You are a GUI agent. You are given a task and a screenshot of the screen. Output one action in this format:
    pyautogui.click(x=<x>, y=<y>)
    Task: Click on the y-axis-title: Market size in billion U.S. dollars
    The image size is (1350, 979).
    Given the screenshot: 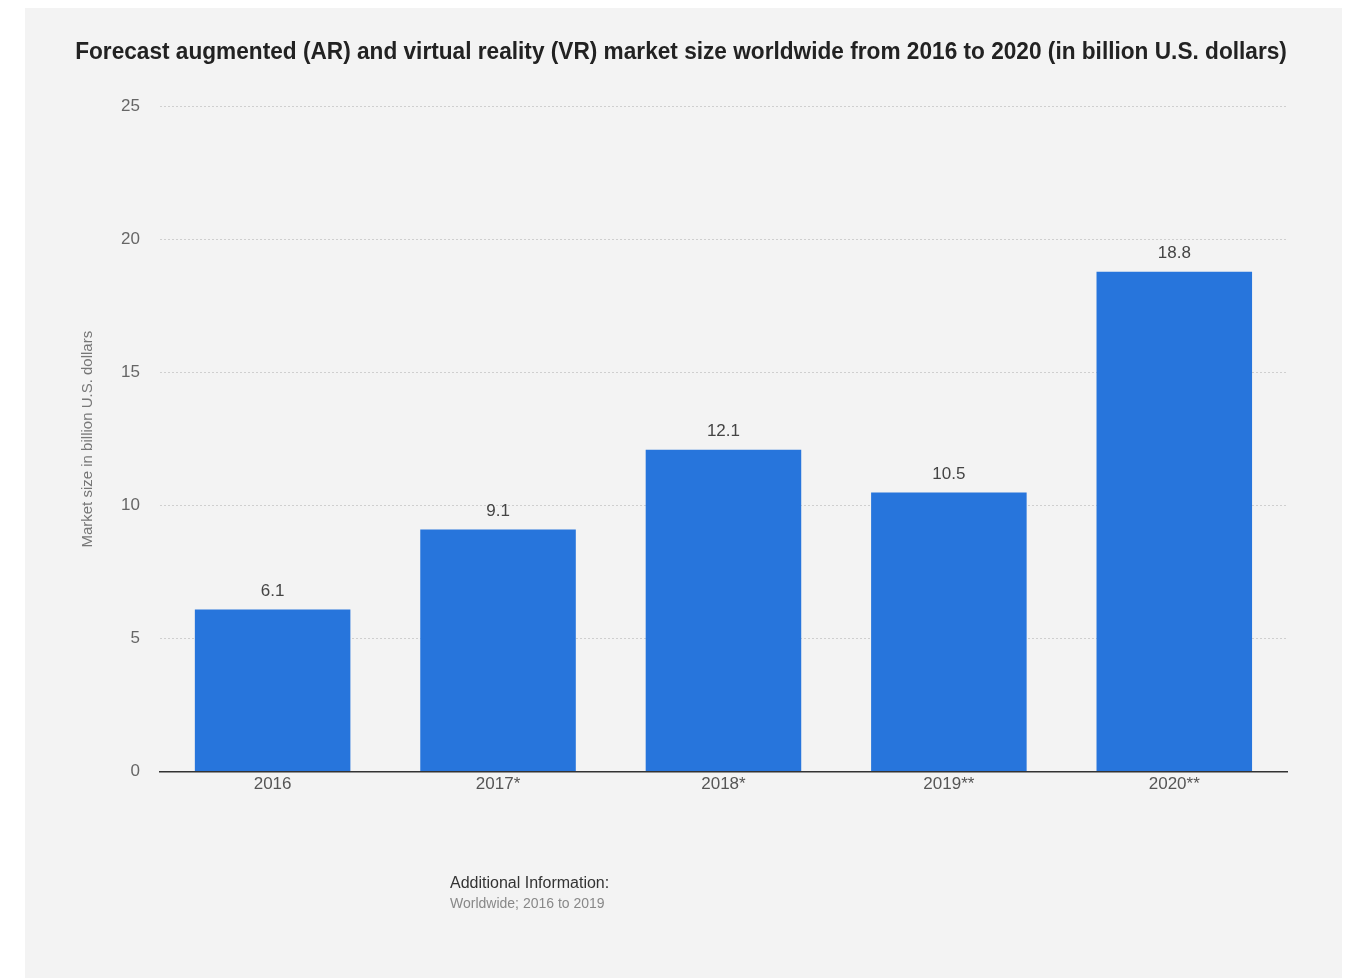 What is the action you would take?
    pyautogui.click(x=87, y=439)
    